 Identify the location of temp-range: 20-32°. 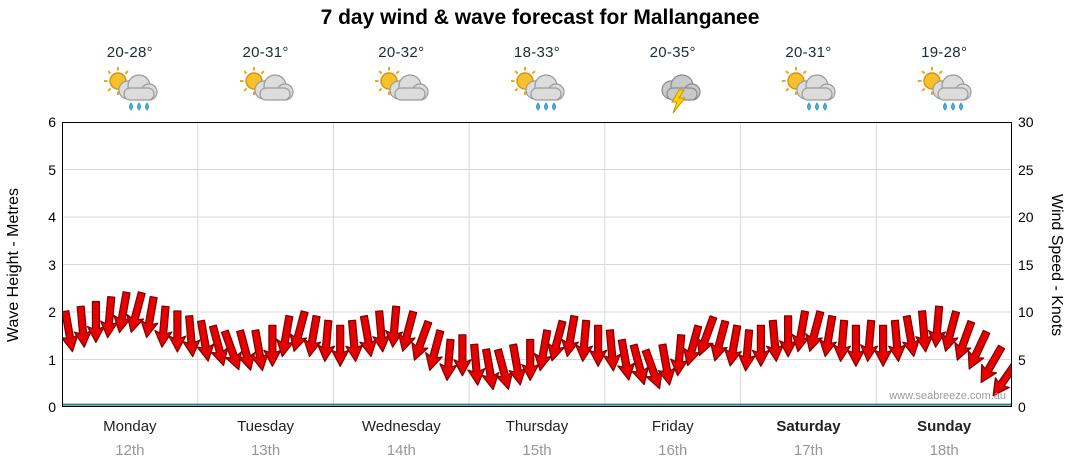
(401, 52).